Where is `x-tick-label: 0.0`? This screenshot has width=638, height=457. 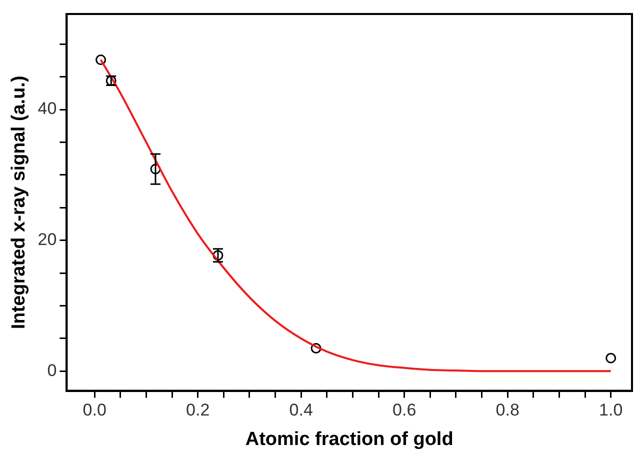
x-tick-label: 0.0 is located at coordinates (94, 410).